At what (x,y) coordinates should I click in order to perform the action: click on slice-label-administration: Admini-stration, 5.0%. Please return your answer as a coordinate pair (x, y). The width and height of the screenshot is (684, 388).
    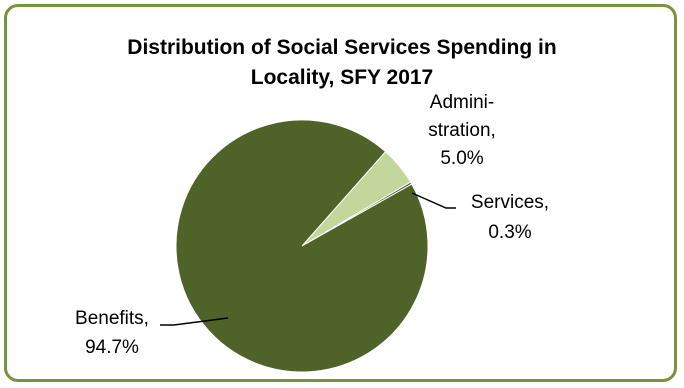
    Looking at the image, I should click on (462, 130).